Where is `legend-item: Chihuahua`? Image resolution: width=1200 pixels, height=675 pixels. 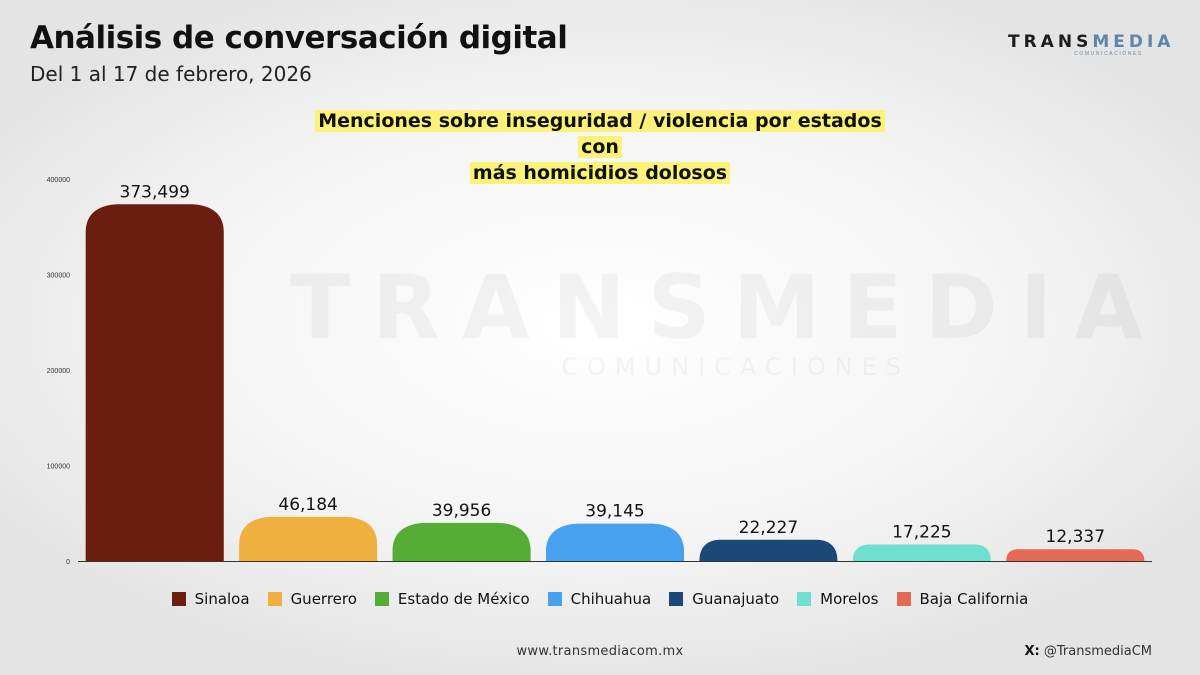 legend-item: Chihuahua is located at coordinates (599, 599).